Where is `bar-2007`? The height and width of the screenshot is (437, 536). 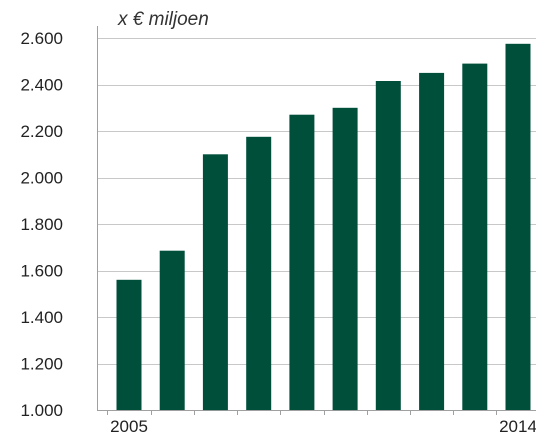
bar-2007 is located at coordinates (215, 282).